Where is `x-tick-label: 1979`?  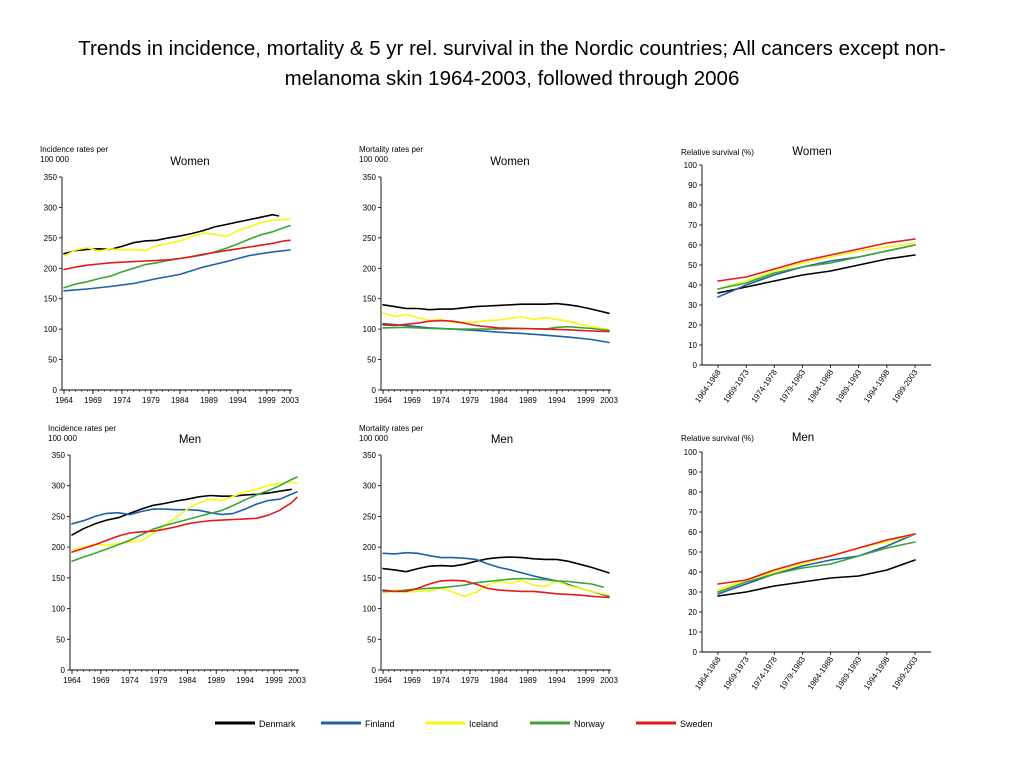 x-tick-label: 1979 is located at coordinates (151, 400).